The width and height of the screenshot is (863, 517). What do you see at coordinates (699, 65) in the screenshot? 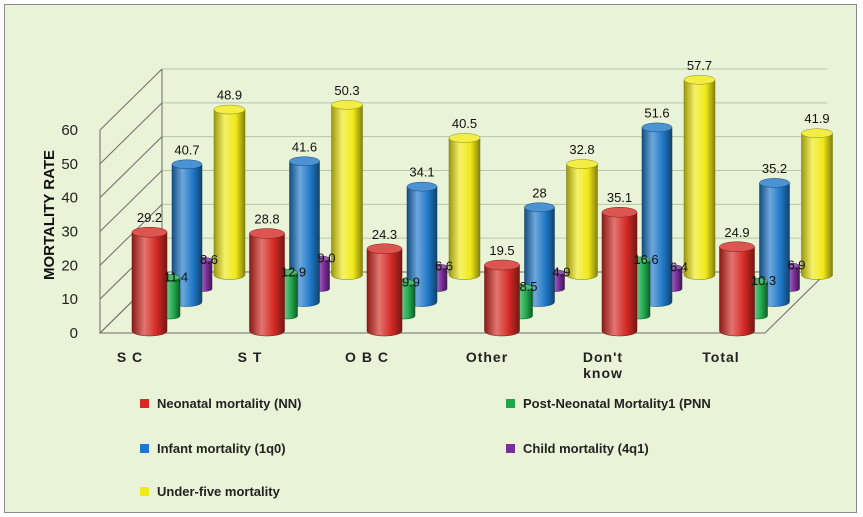
I see `data-label: 57.7` at bounding box center [699, 65].